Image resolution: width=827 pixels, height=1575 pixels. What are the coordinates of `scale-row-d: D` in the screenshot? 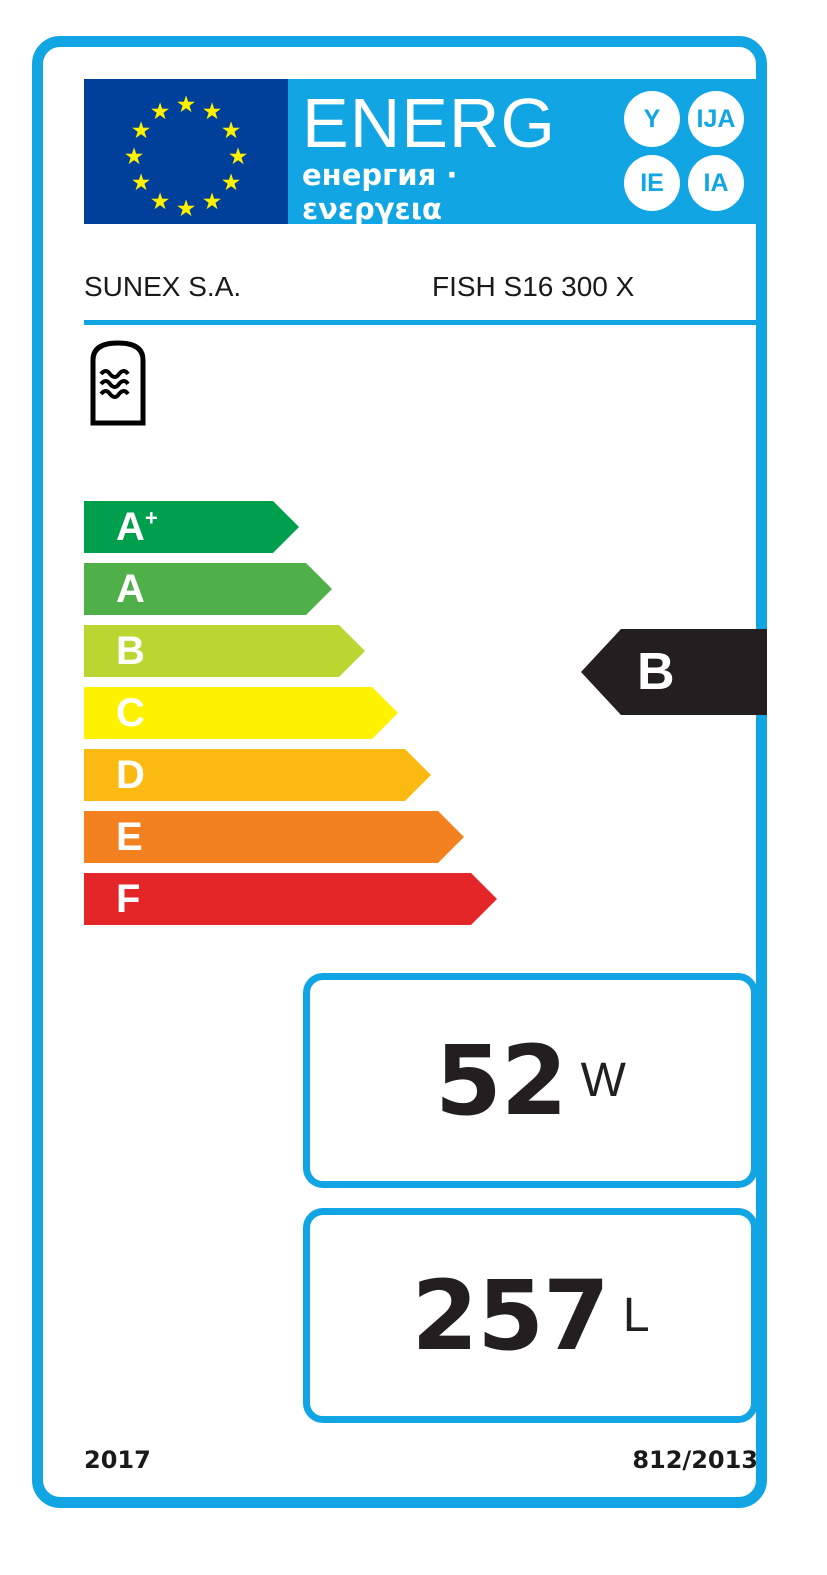 It's located at (257, 775).